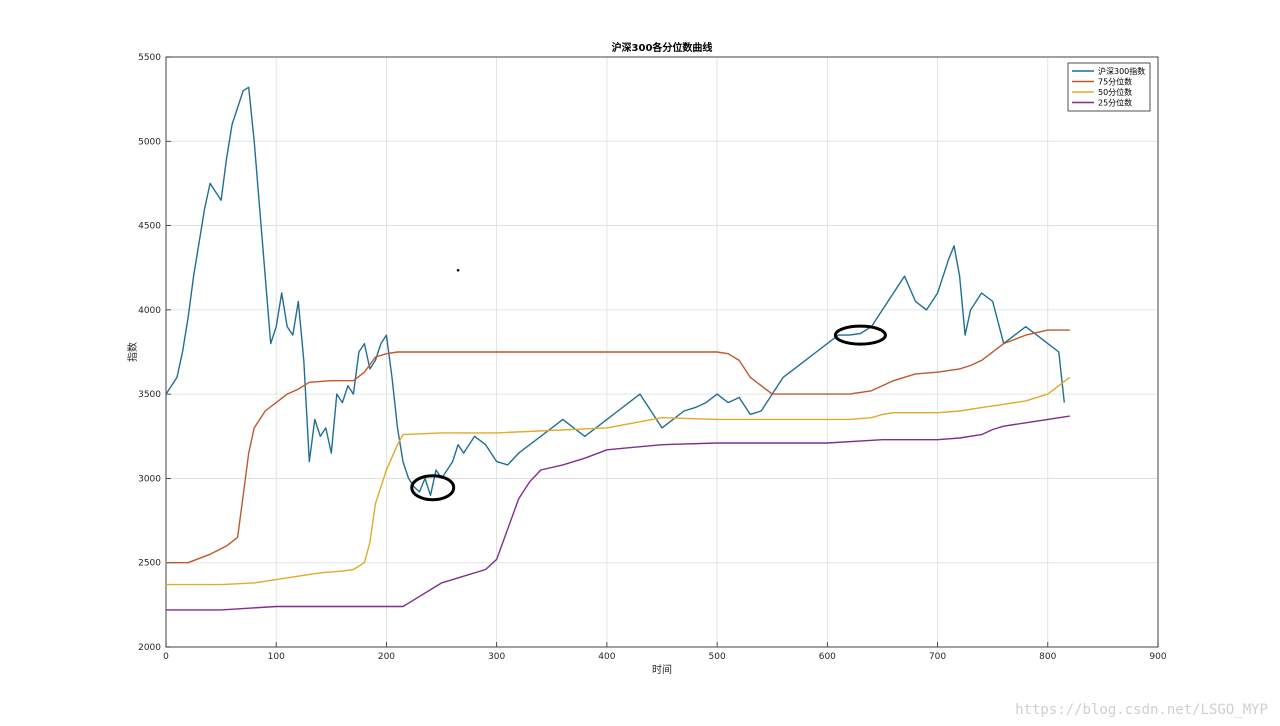  I want to click on x-tick-label: 400, so click(606, 657).